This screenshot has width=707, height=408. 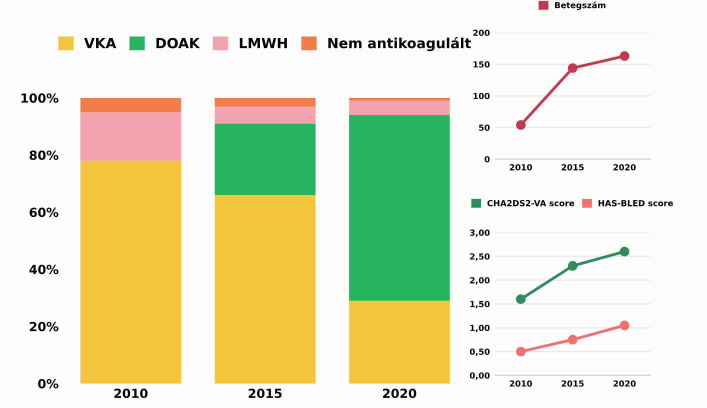 What do you see at coordinates (484, 127) in the screenshot?
I see `y-tick-label: 50` at bounding box center [484, 127].